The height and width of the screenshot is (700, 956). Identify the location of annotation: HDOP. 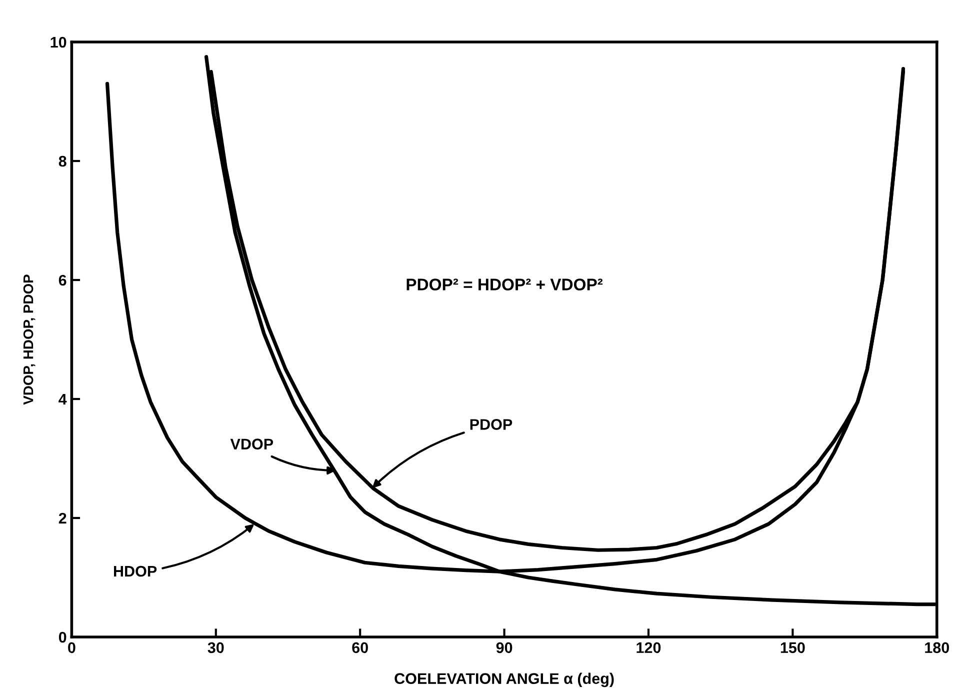
(135, 571).